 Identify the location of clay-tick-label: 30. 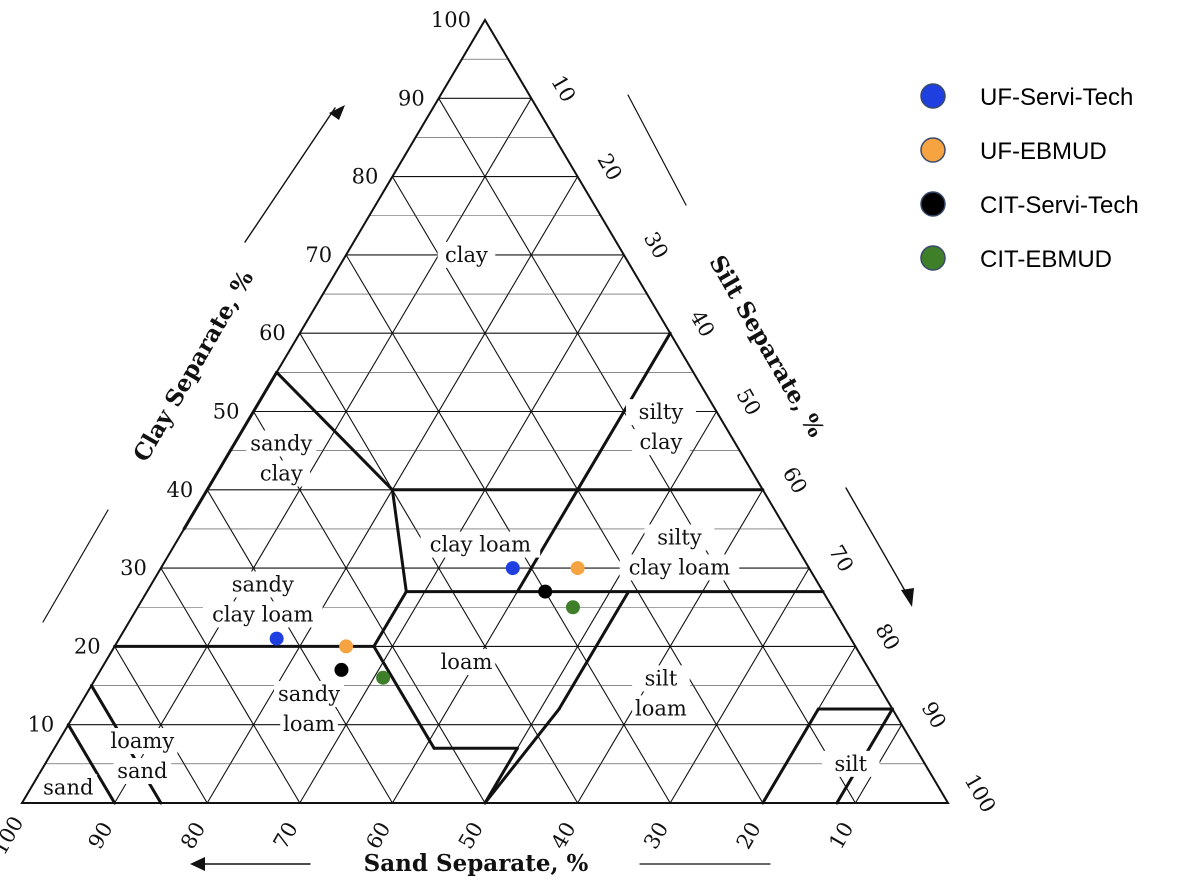
(133, 568).